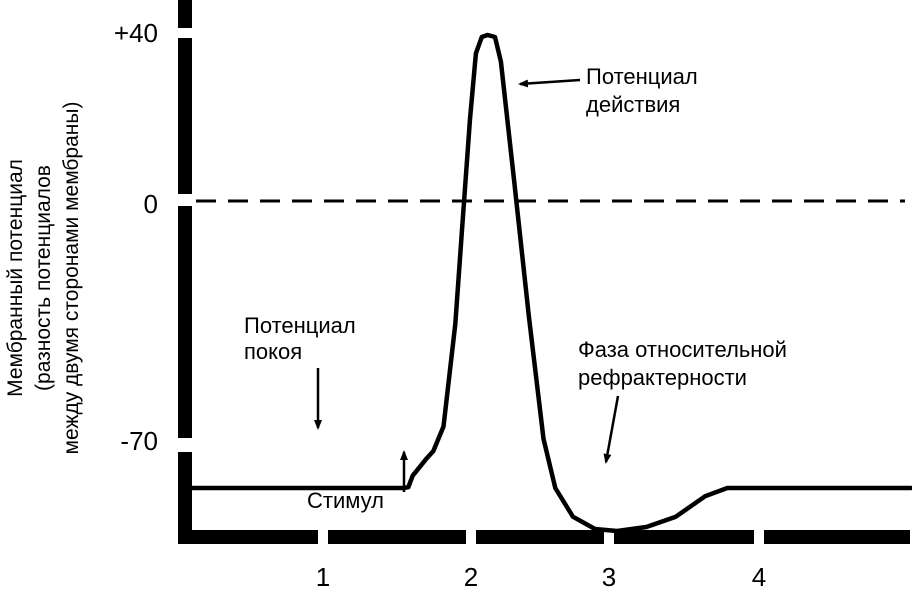  What do you see at coordinates (633, 104) in the screenshot?
I see `annotation-ap-line-2: действия` at bounding box center [633, 104].